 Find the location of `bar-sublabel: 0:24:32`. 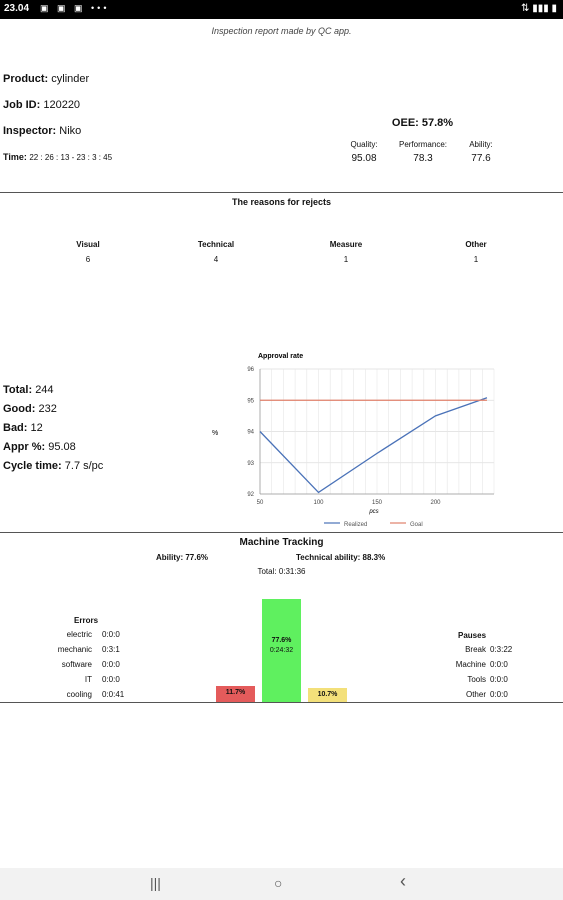

bar-sublabel: 0:24:32 is located at coordinates (281, 650).